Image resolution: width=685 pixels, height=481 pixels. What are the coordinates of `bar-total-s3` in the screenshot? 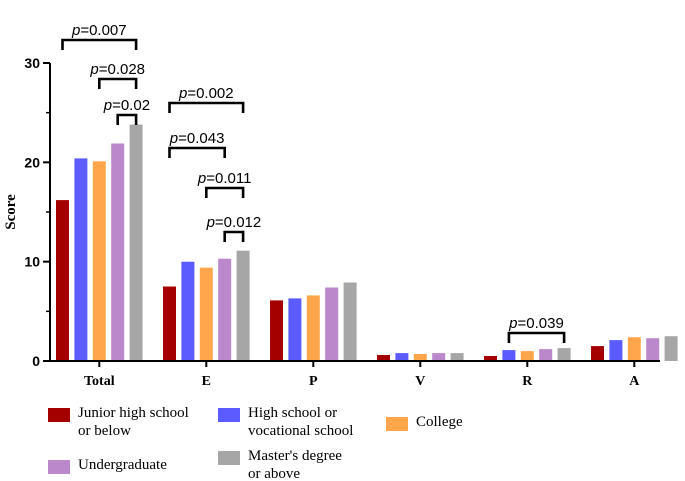 It's located at (118, 252).